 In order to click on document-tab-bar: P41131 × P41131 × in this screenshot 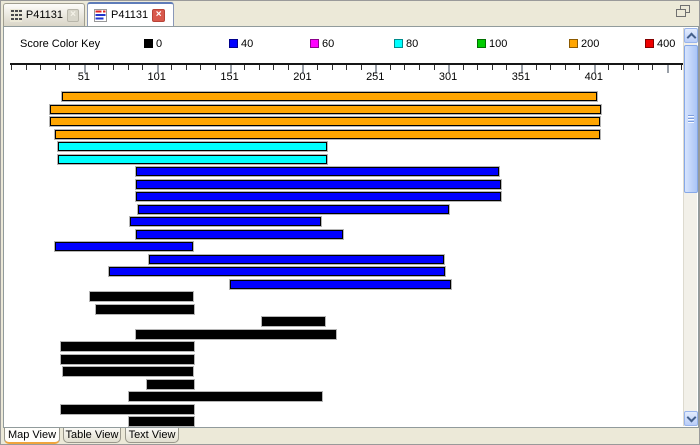, I will do `click(350, 13)`.